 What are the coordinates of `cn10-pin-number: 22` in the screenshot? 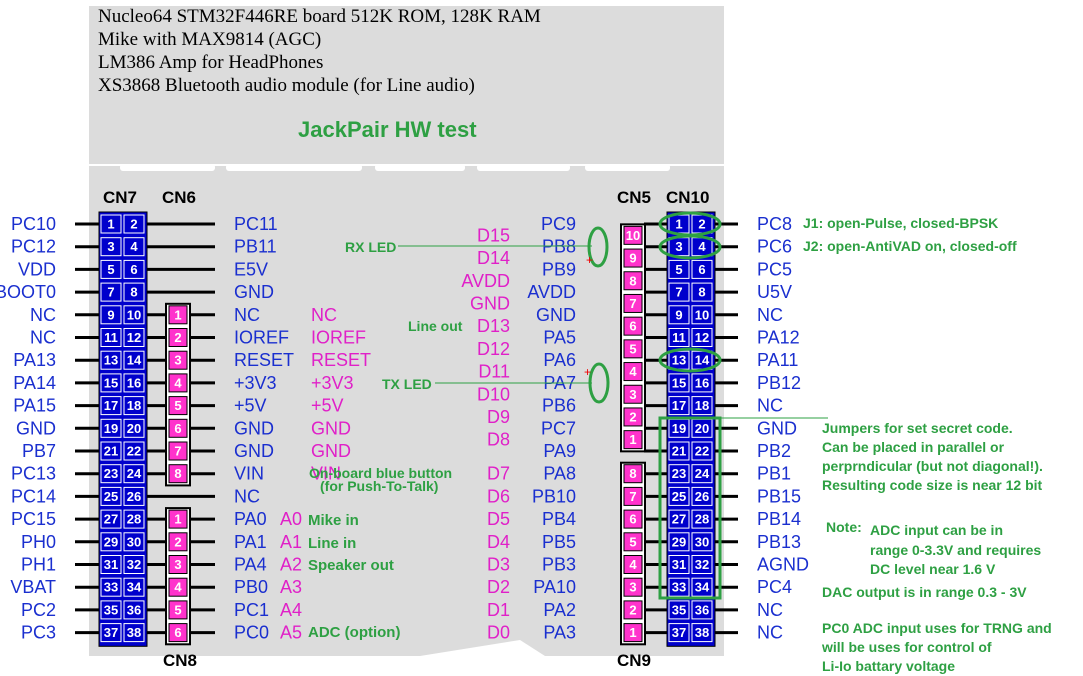 It's located at (702, 451).